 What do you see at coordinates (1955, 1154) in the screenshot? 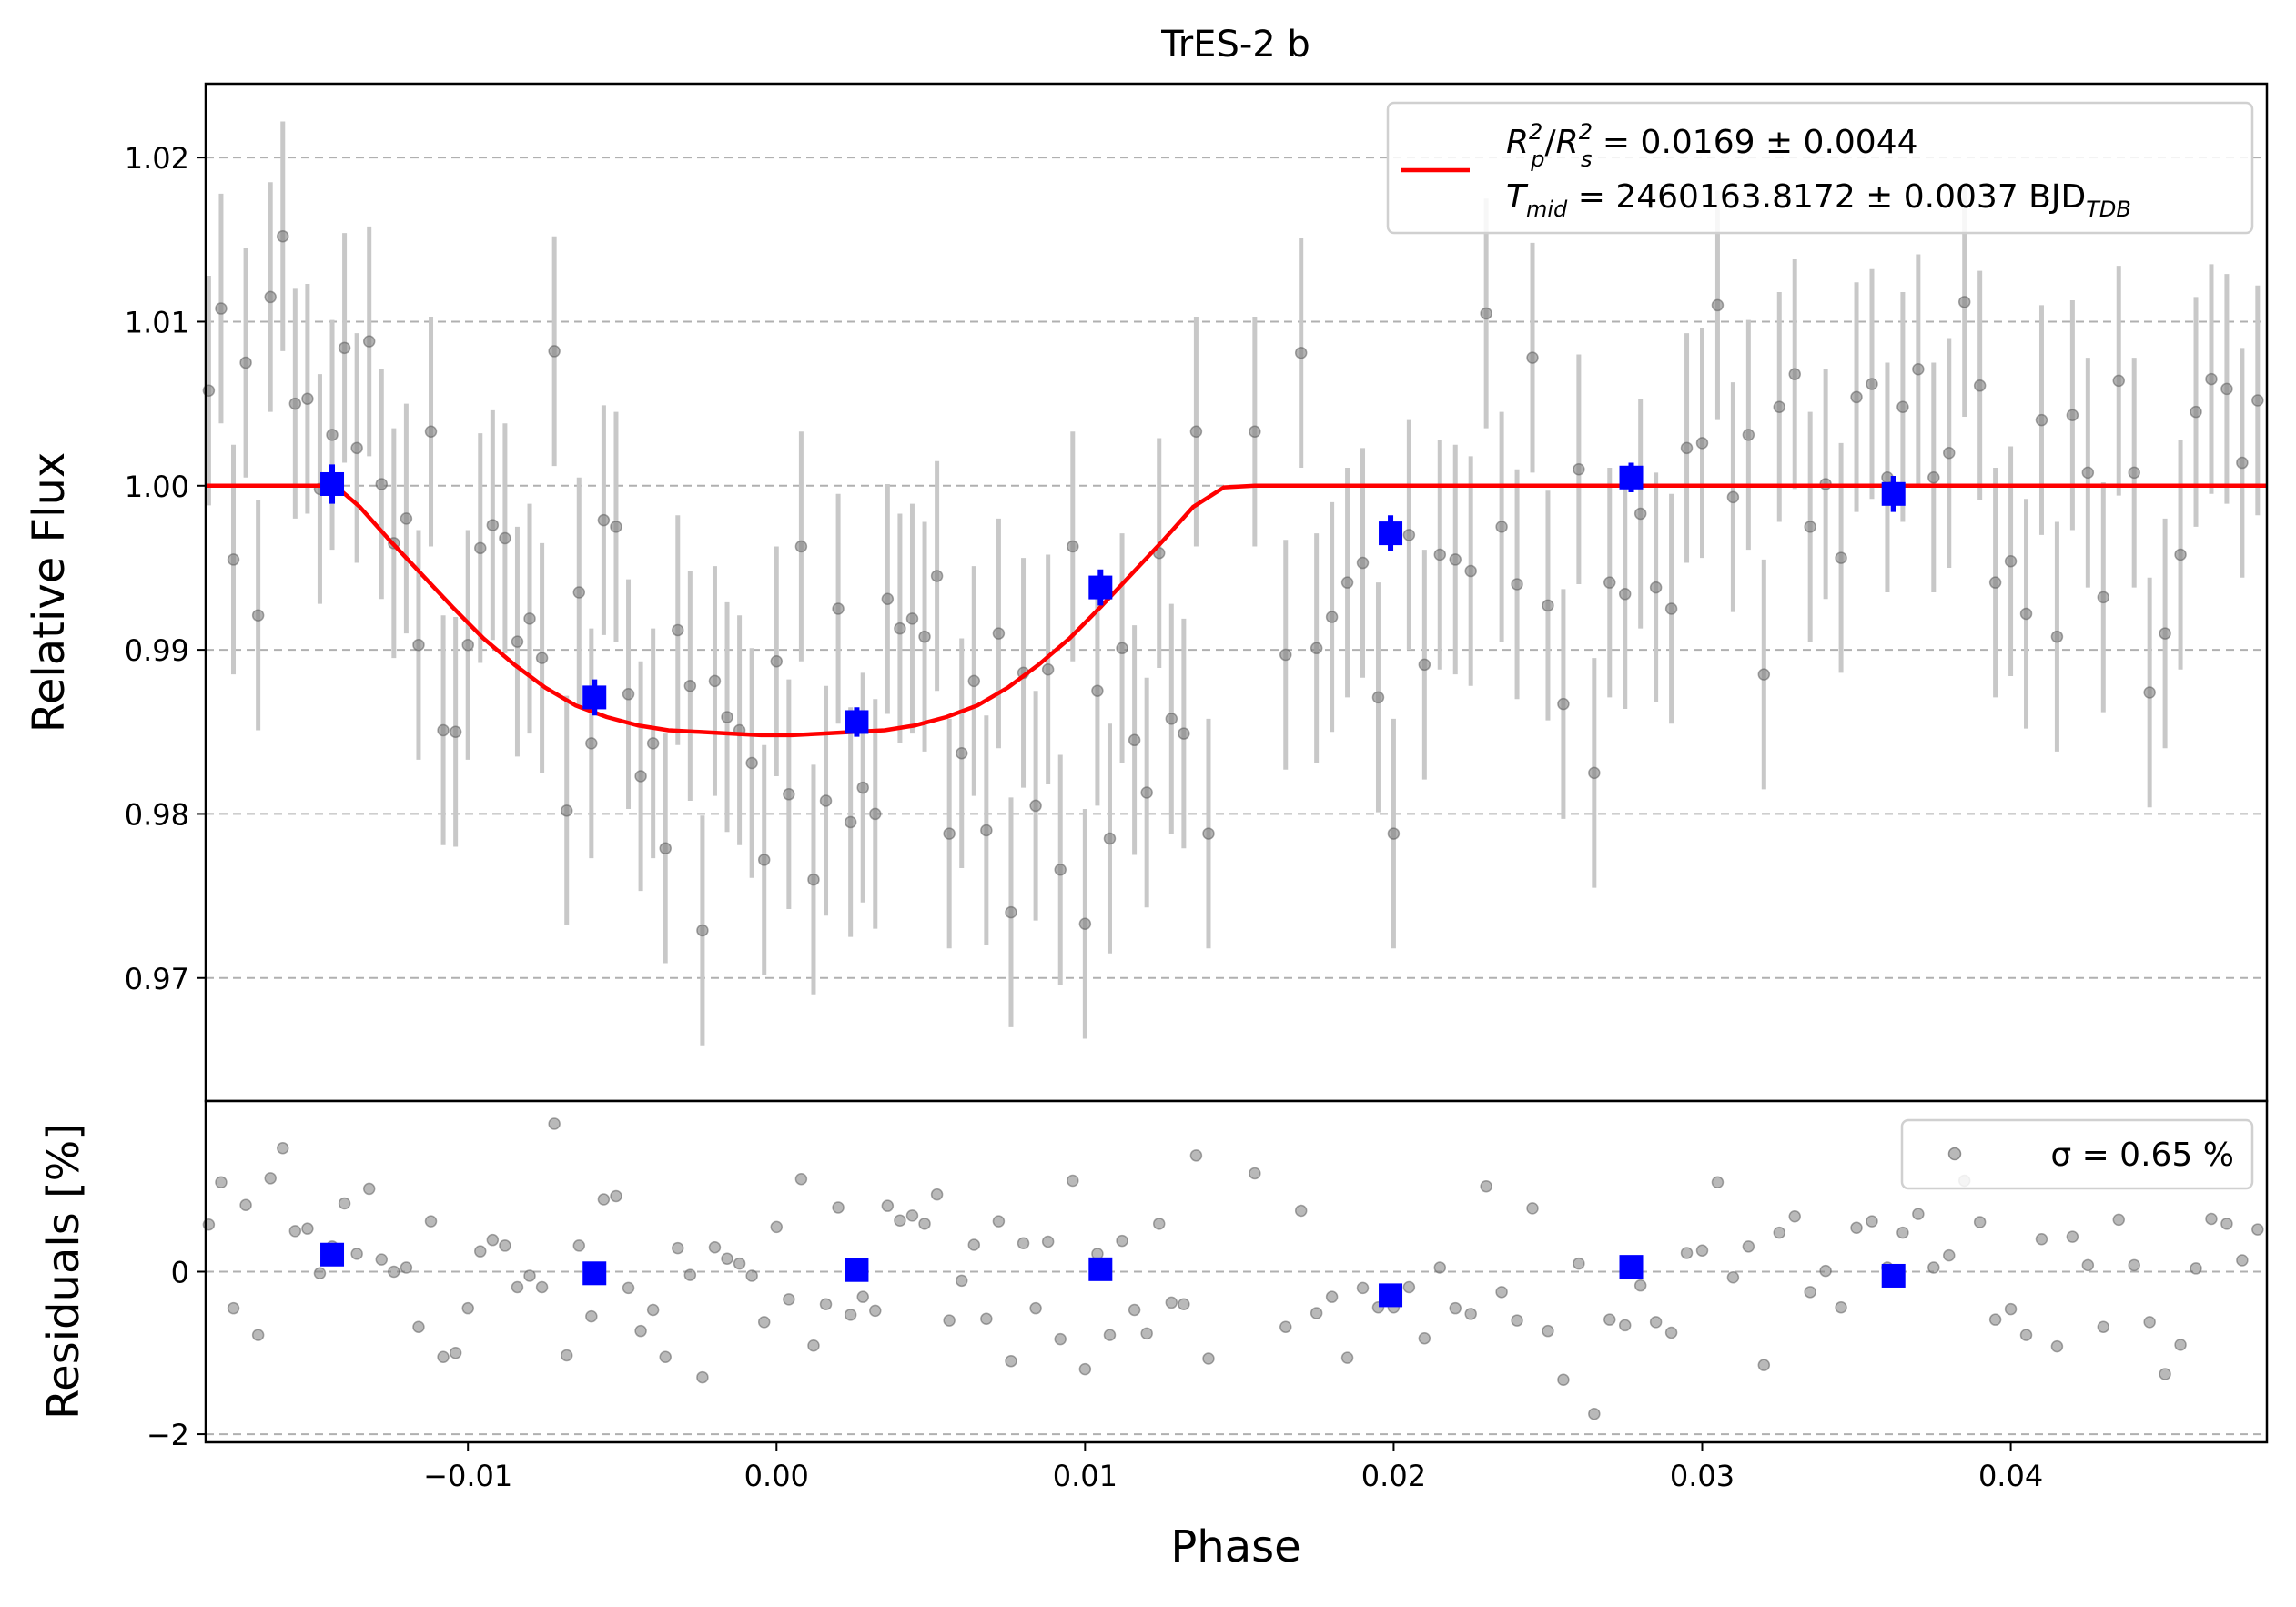
I see `legend-residual-marker-icon` at bounding box center [1955, 1154].